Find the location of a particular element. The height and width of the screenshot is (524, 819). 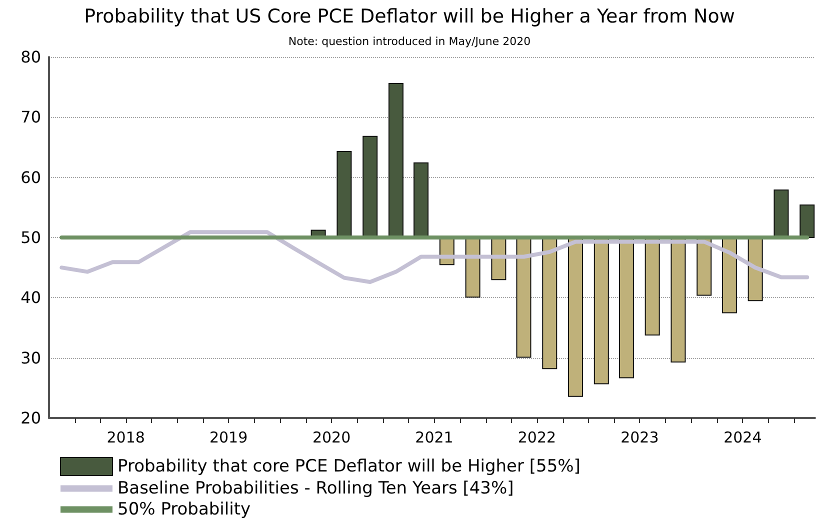

y-tick-label: 30 is located at coordinates (30, 358).